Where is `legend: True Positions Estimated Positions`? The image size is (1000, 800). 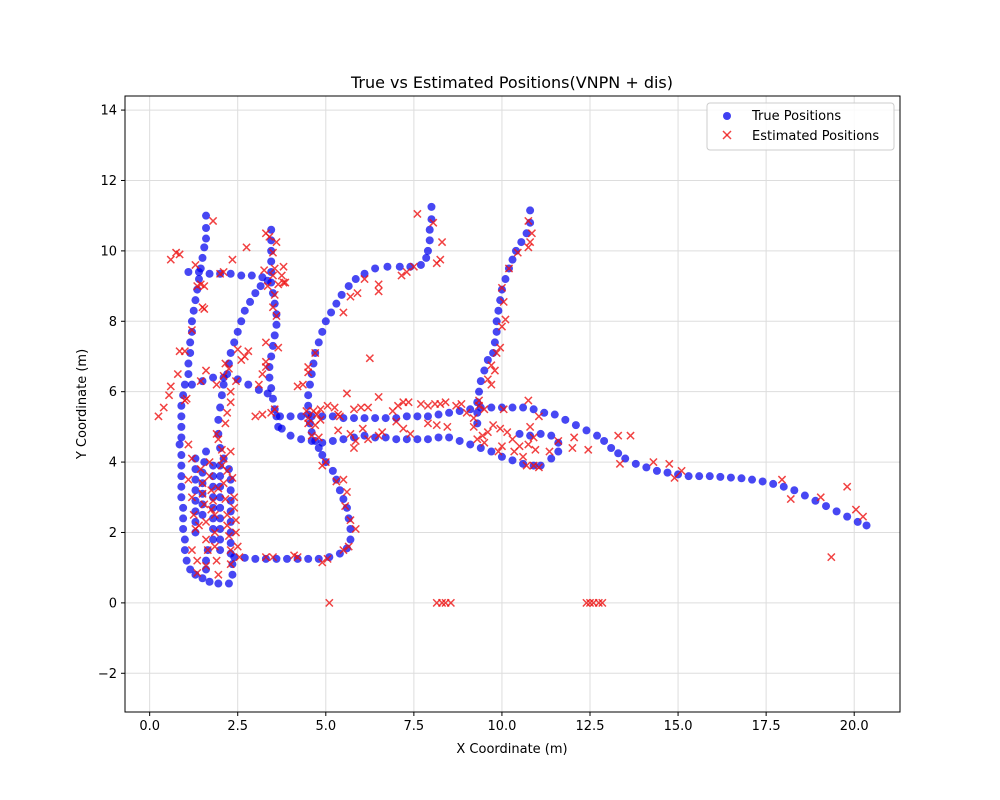
legend: True Positions Estimated Positions is located at coordinates (800, 126).